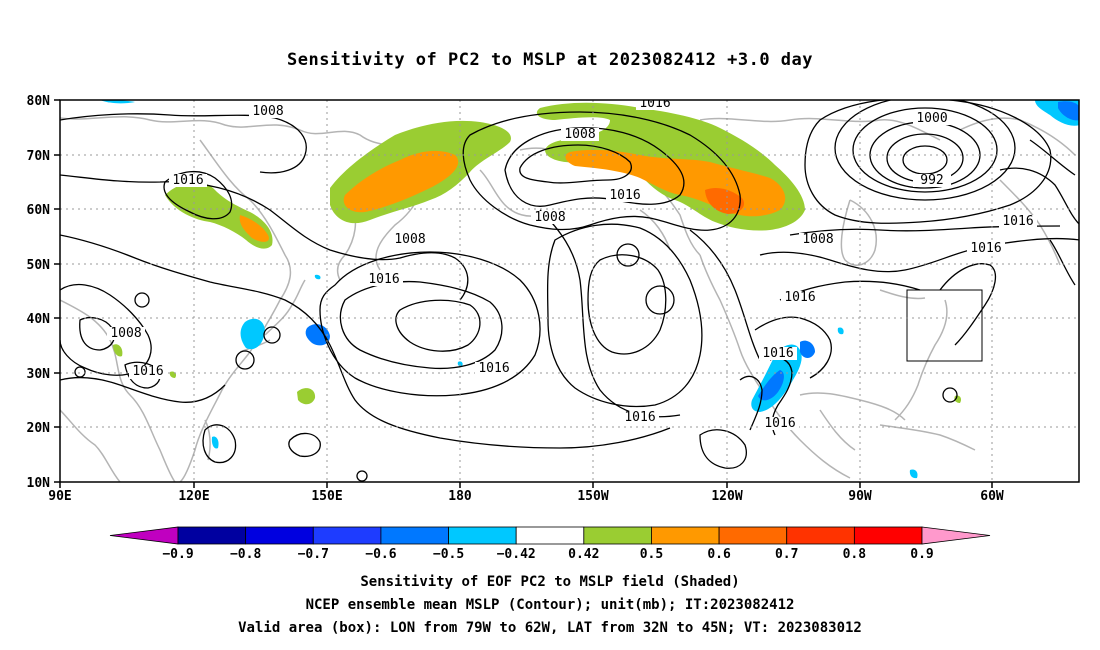 The height and width of the screenshot is (650, 1100). I want to click on lat-tick-label: 60N, so click(39, 210).